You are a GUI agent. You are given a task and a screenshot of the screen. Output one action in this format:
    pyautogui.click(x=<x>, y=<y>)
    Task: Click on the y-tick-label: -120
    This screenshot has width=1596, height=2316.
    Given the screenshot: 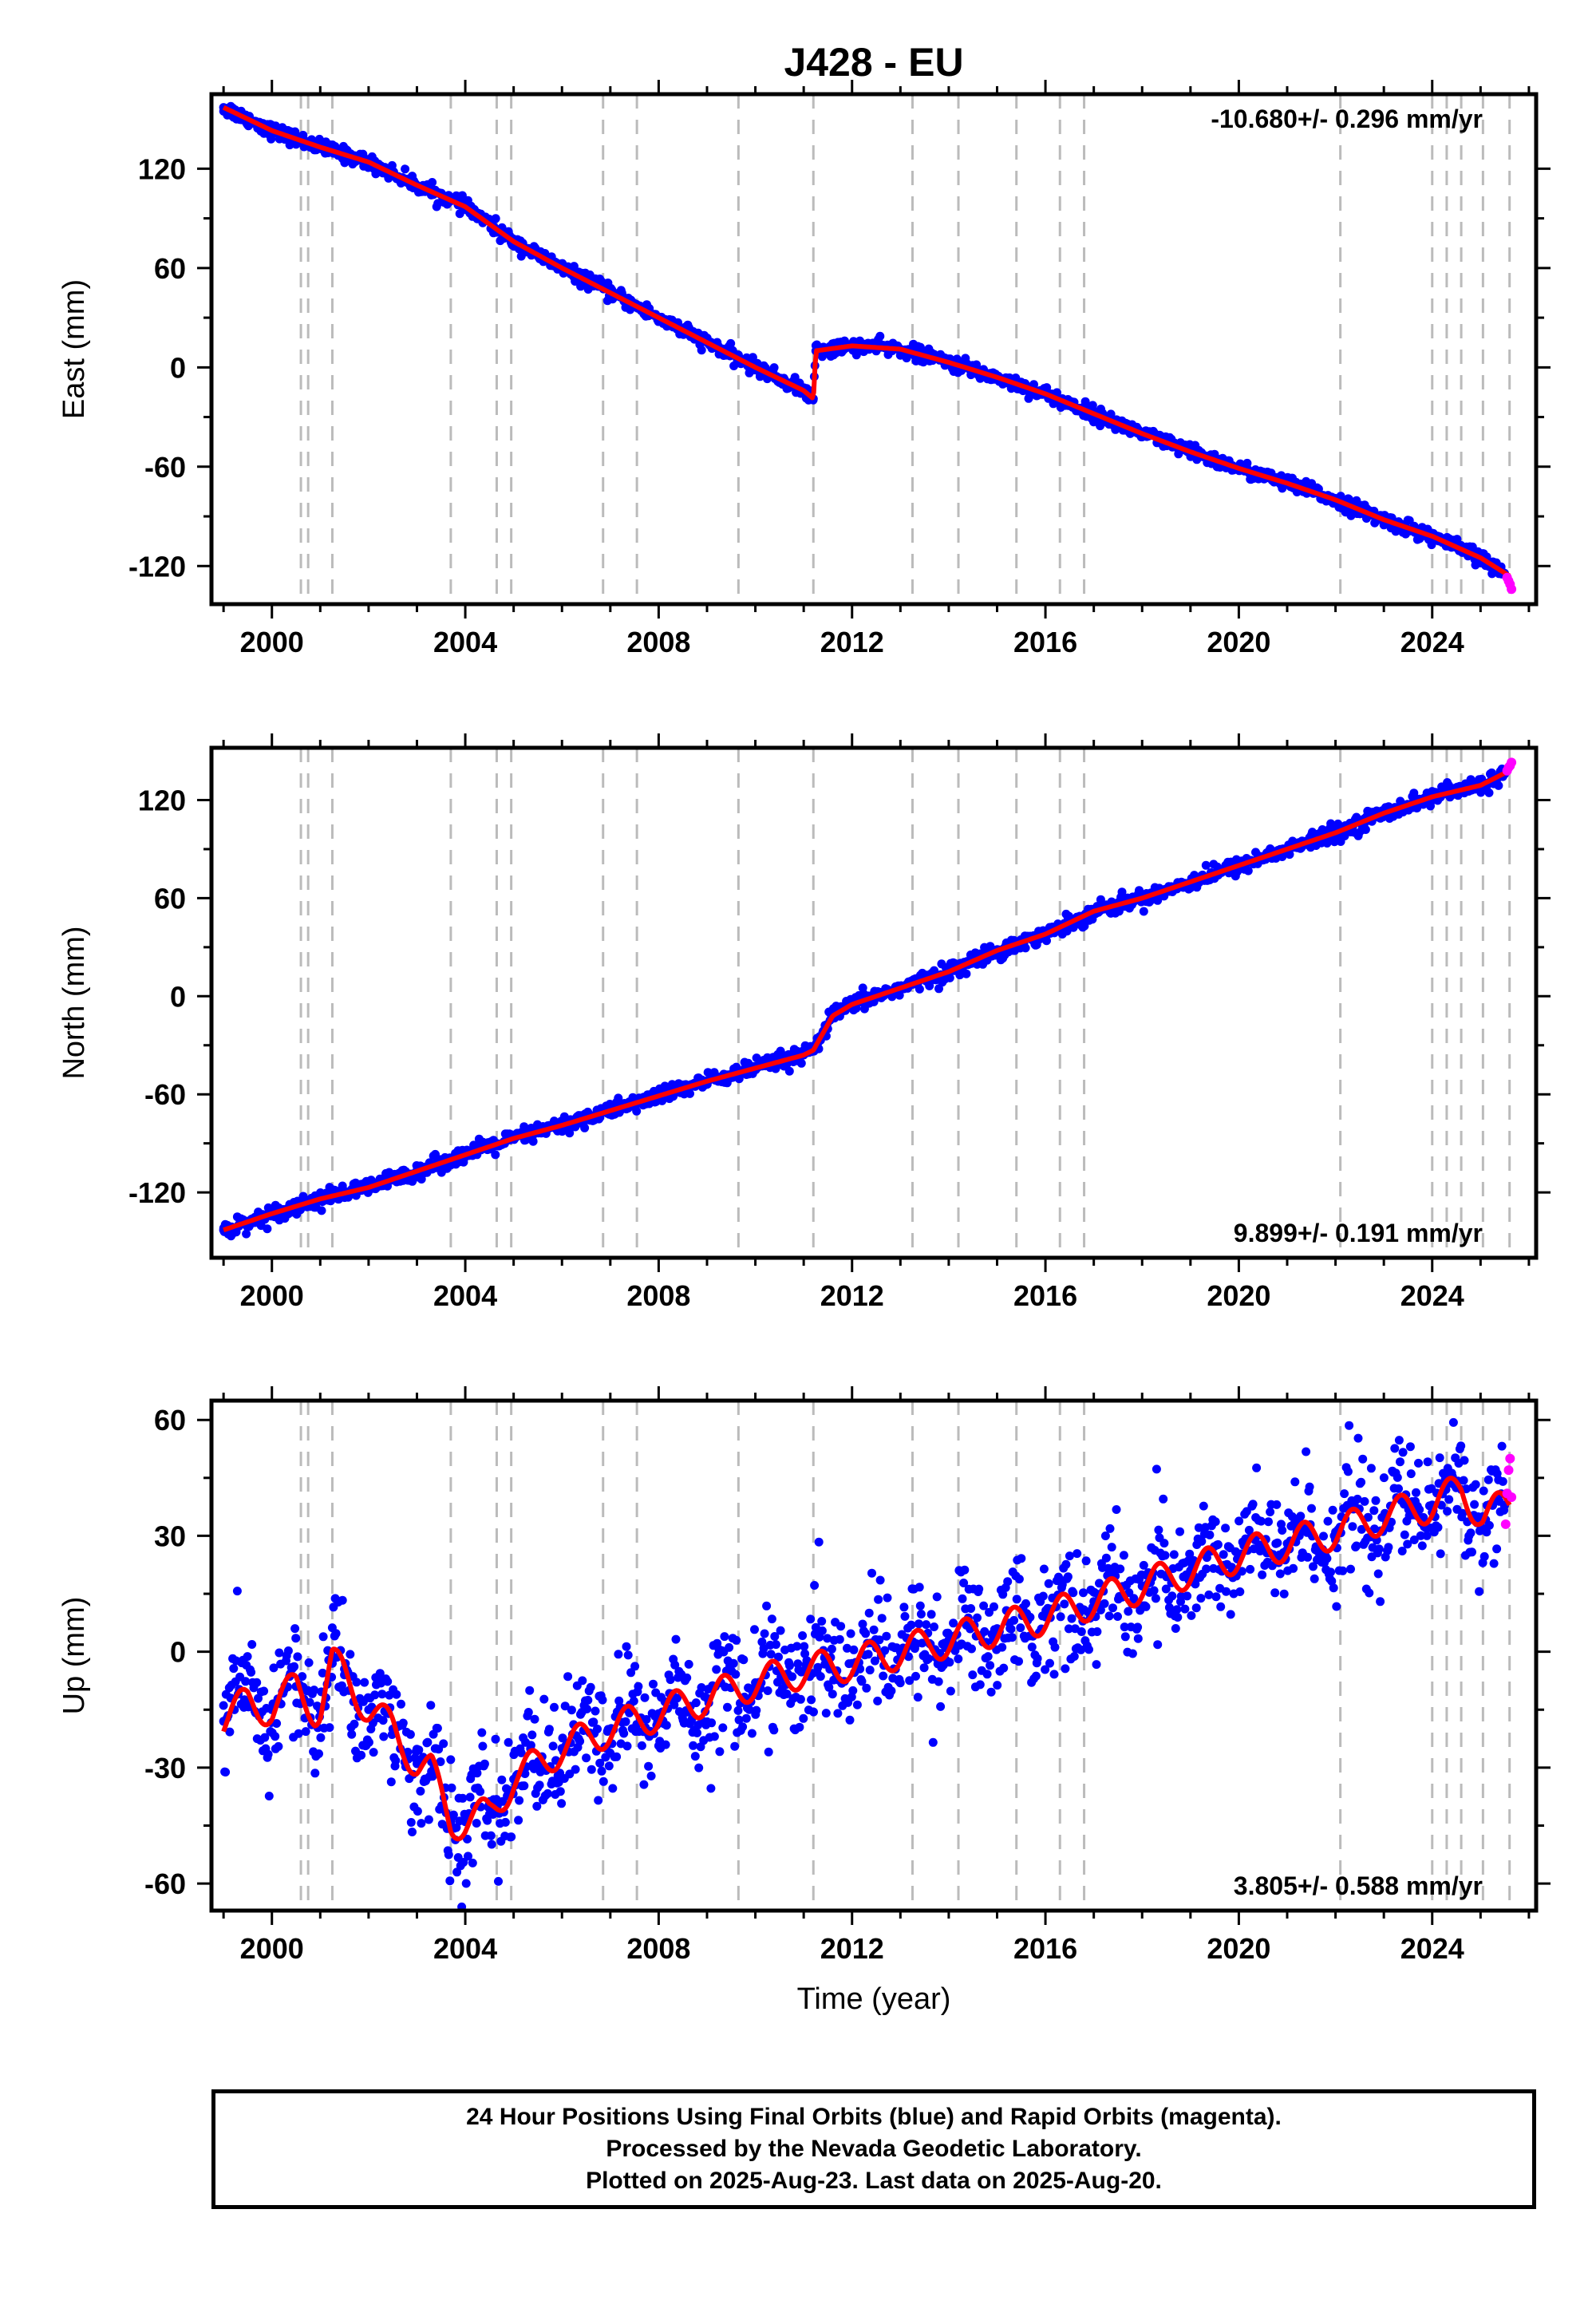 What is the action you would take?
    pyautogui.click(x=157, y=566)
    